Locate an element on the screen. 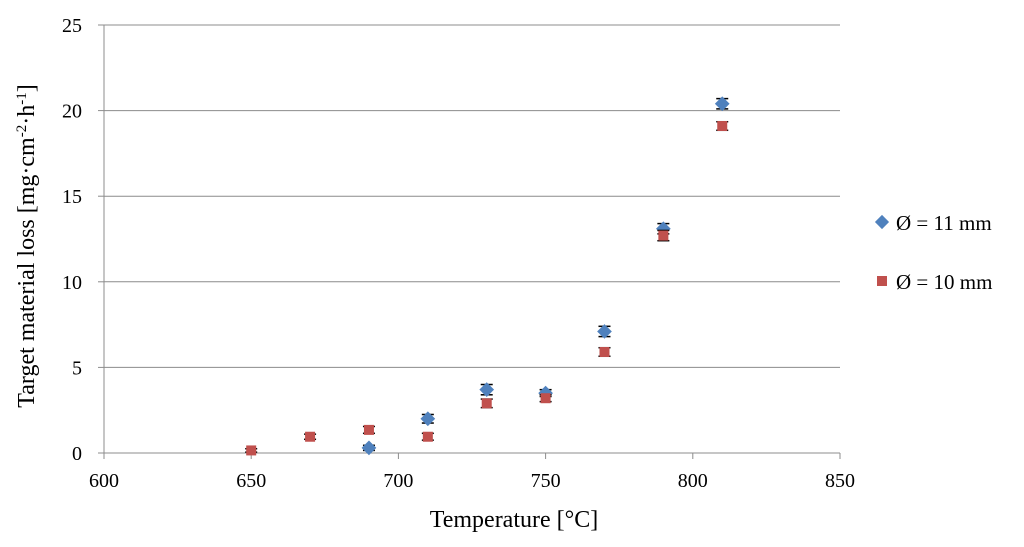 The height and width of the screenshot is (547, 1024). legend-item-series-1: Ø = 11 mm is located at coordinates (933, 223).